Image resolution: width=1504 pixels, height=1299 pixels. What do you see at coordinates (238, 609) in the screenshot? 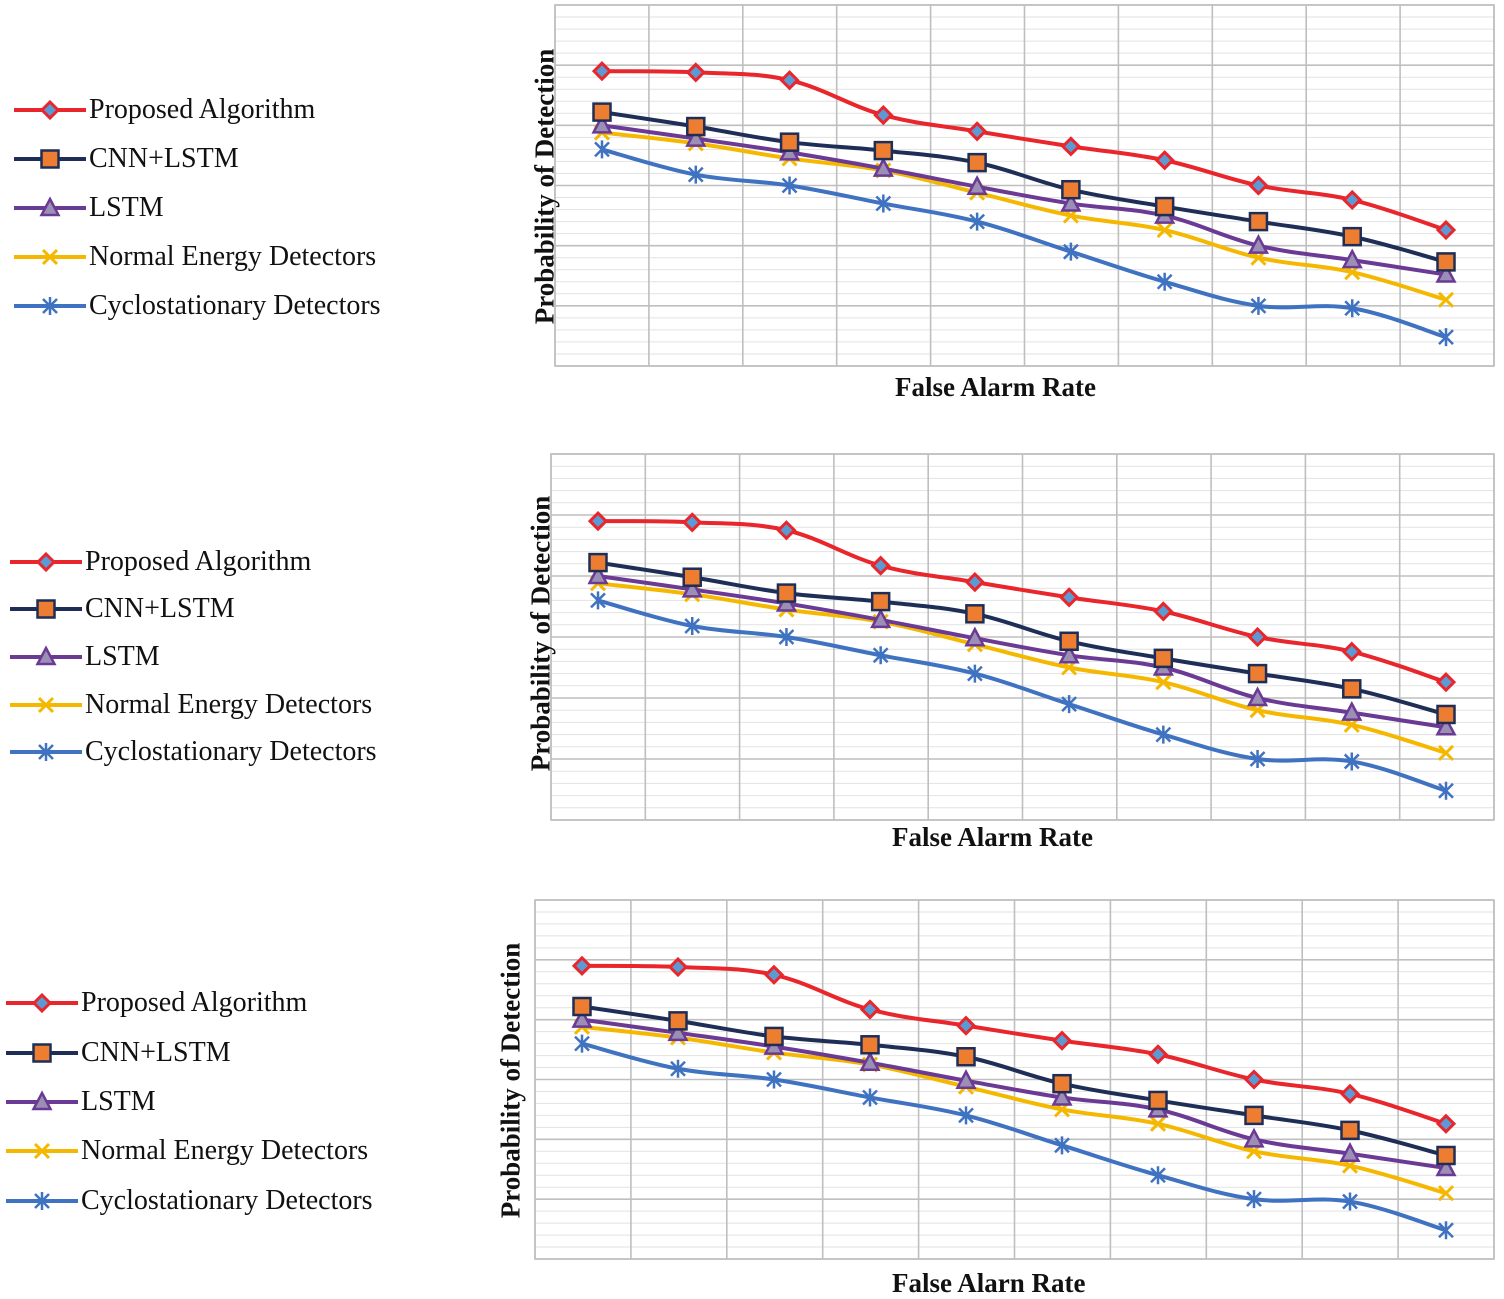
I see `legend-item-cnn-lstm: CNN+LSTM` at bounding box center [238, 609].